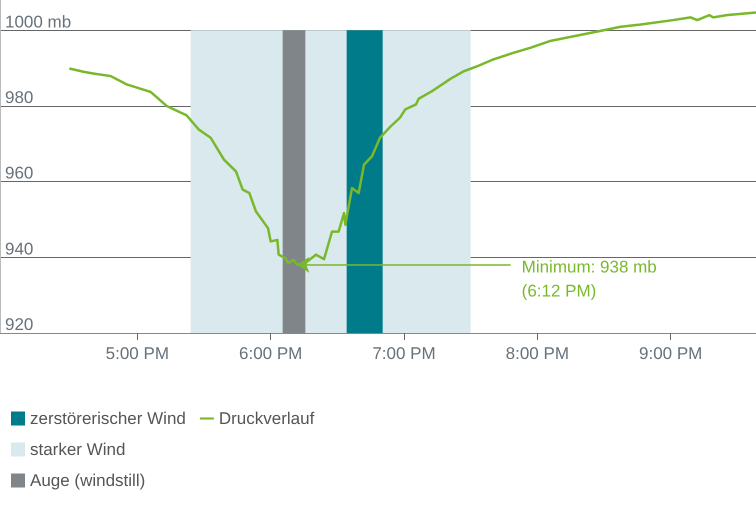 The width and height of the screenshot is (756, 522). I want to click on legend-label: Auge (windstill), so click(88, 480).